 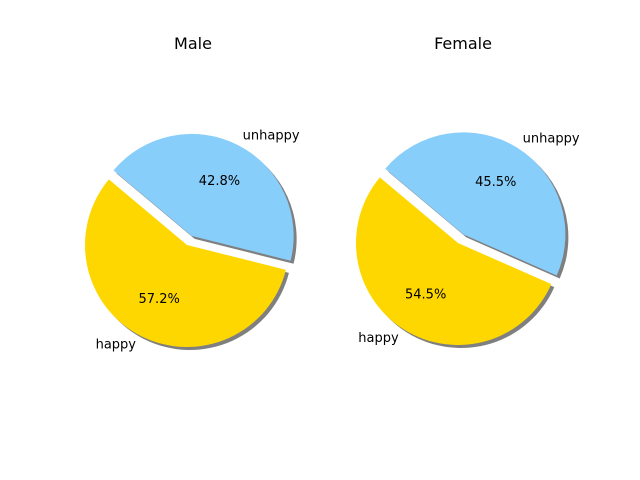 What do you see at coordinates (551, 139) in the screenshot?
I see `female-unhappy-label: unhappy` at bounding box center [551, 139].